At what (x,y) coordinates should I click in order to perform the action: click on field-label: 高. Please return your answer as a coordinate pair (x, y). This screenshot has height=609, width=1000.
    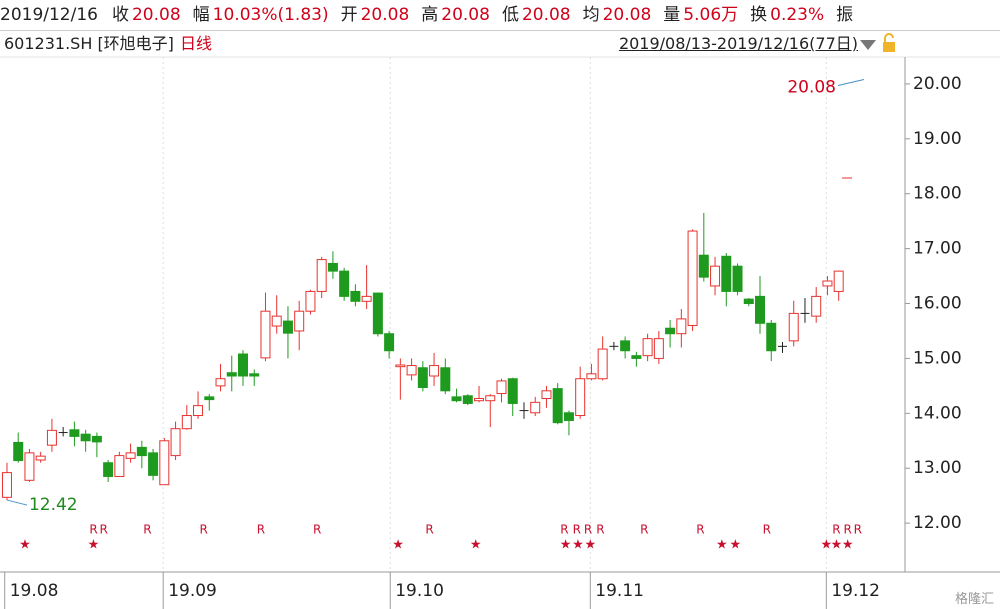
    Looking at the image, I should click on (430, 15).